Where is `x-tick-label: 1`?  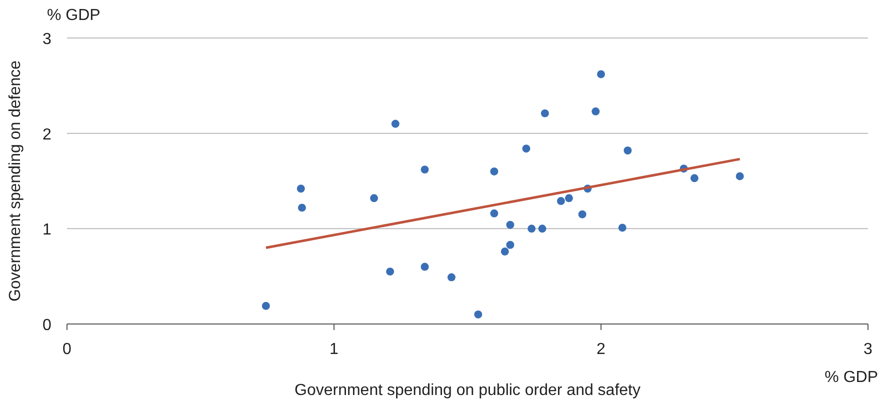
x-tick-label: 1 is located at coordinates (334, 349).